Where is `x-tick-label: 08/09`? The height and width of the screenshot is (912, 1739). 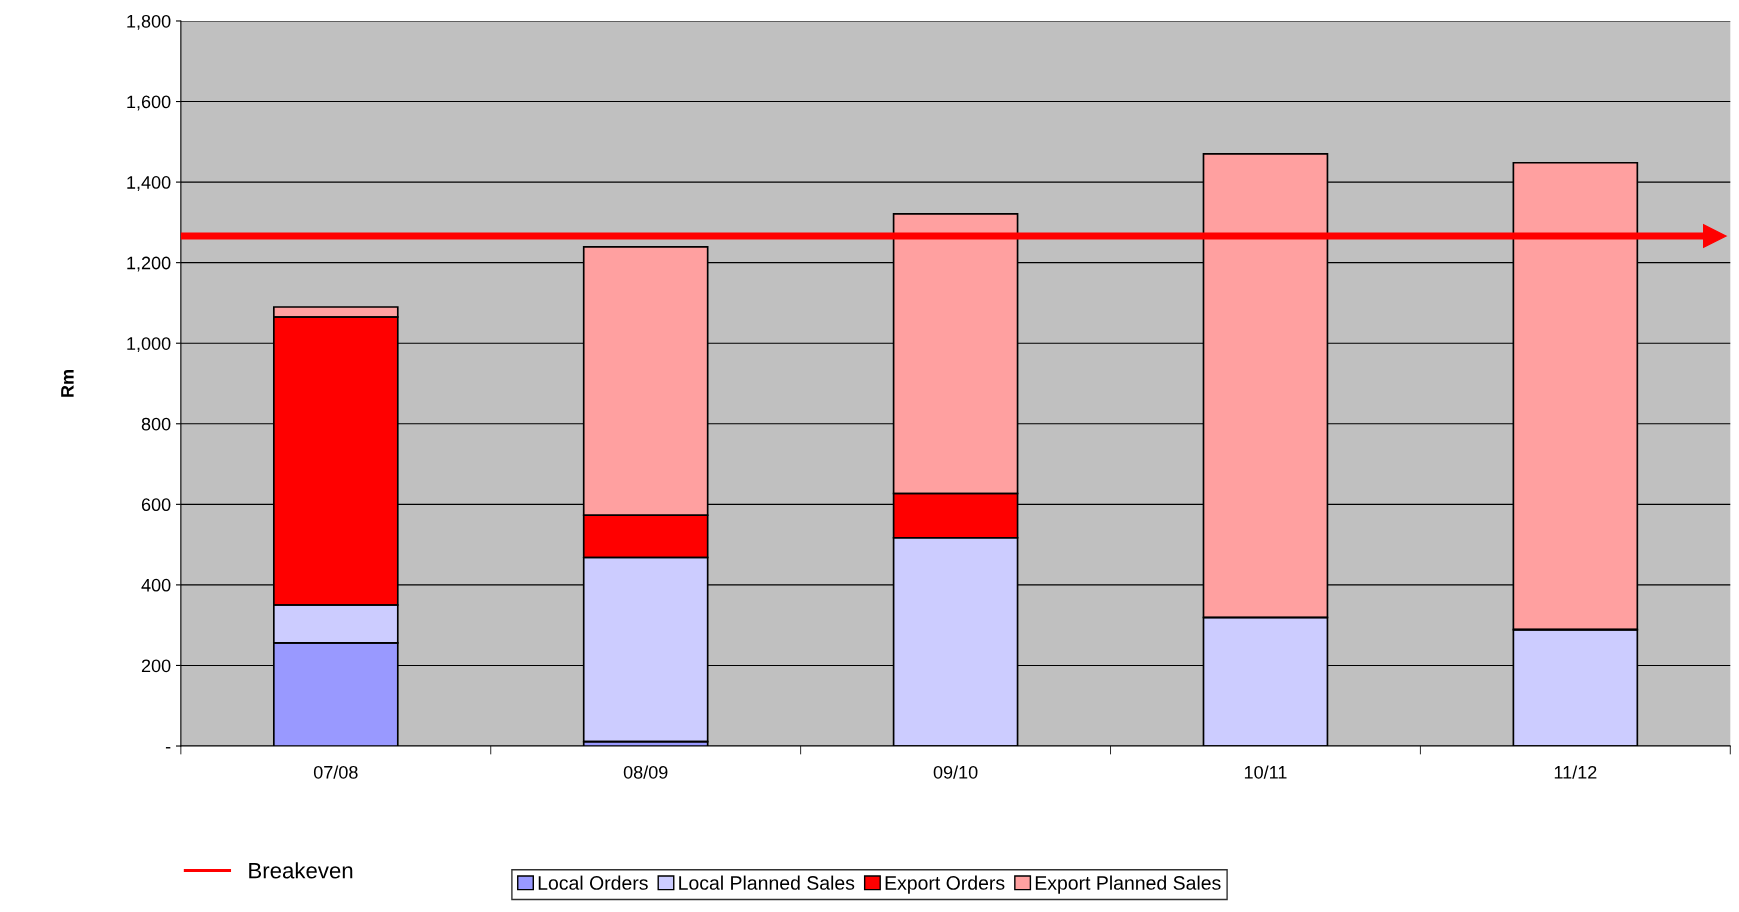
x-tick-label: 08/09 is located at coordinates (645, 772).